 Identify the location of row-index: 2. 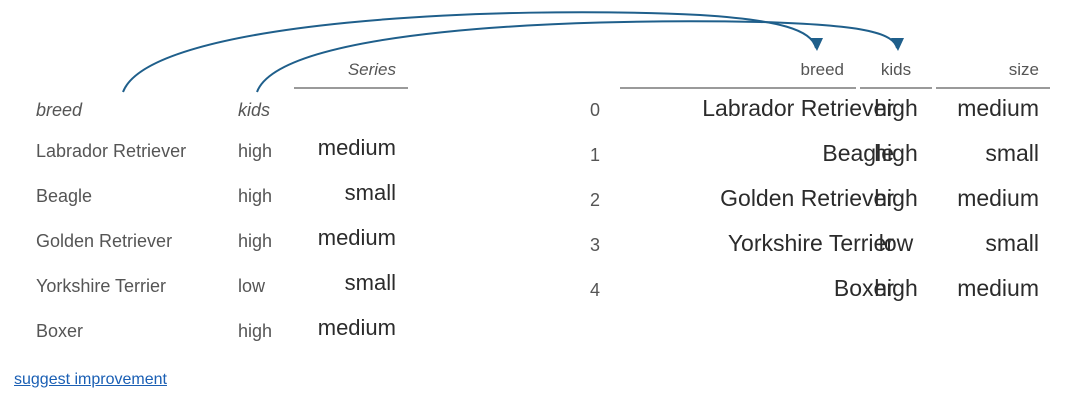
(595, 200).